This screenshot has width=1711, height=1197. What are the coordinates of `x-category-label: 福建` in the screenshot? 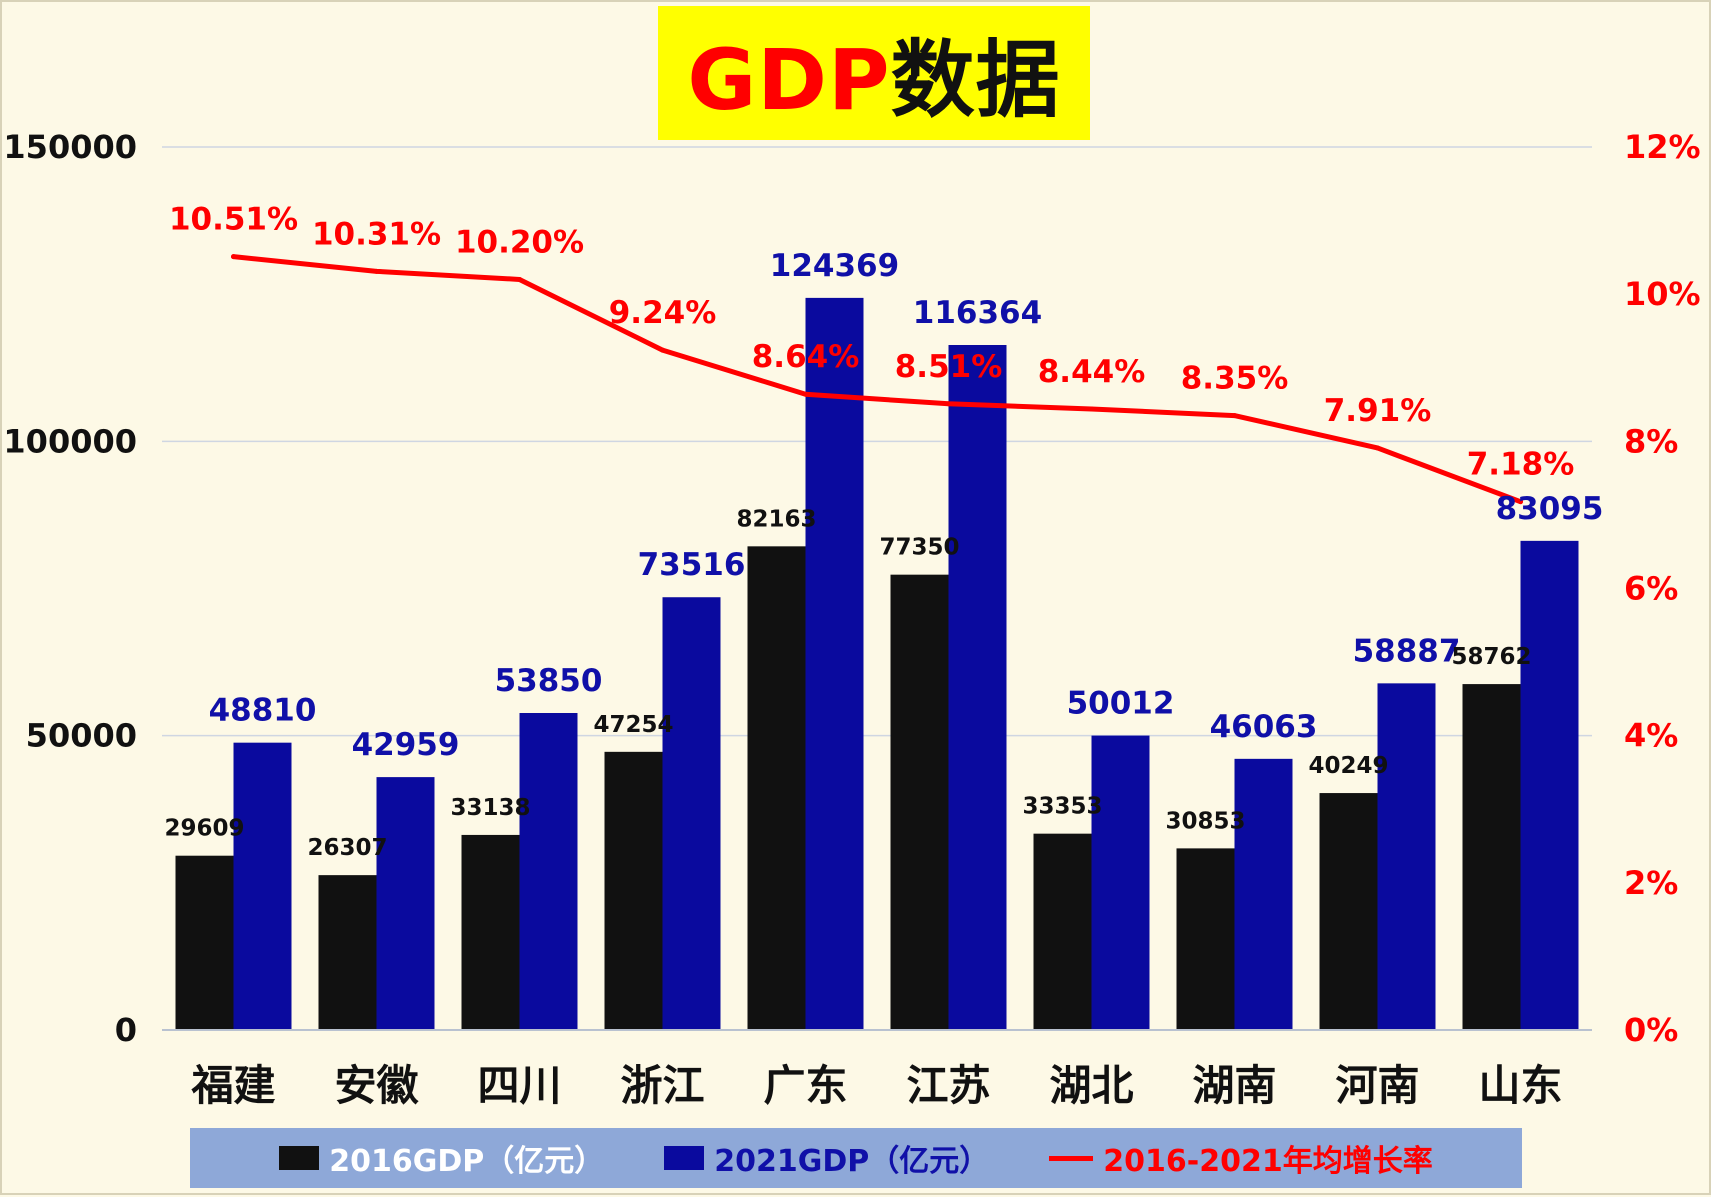 It's located at (232, 1085).